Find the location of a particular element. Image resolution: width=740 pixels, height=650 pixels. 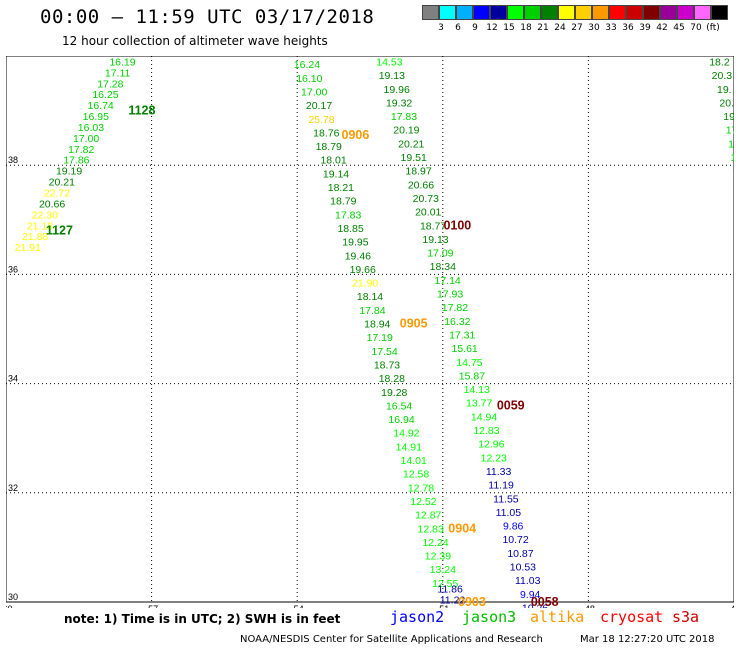

wave-height-label: 19 is located at coordinates (728, 117).